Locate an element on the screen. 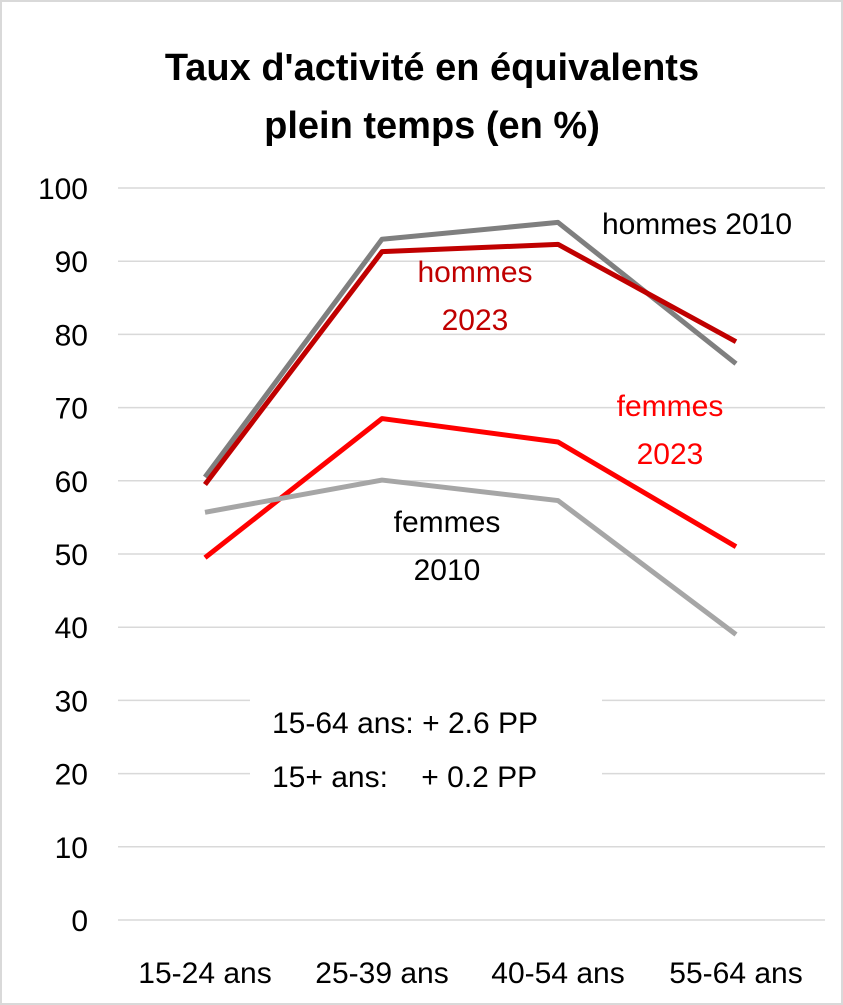 The width and height of the screenshot is (843, 1005). y-tick-label: 90 is located at coordinates (71, 262).